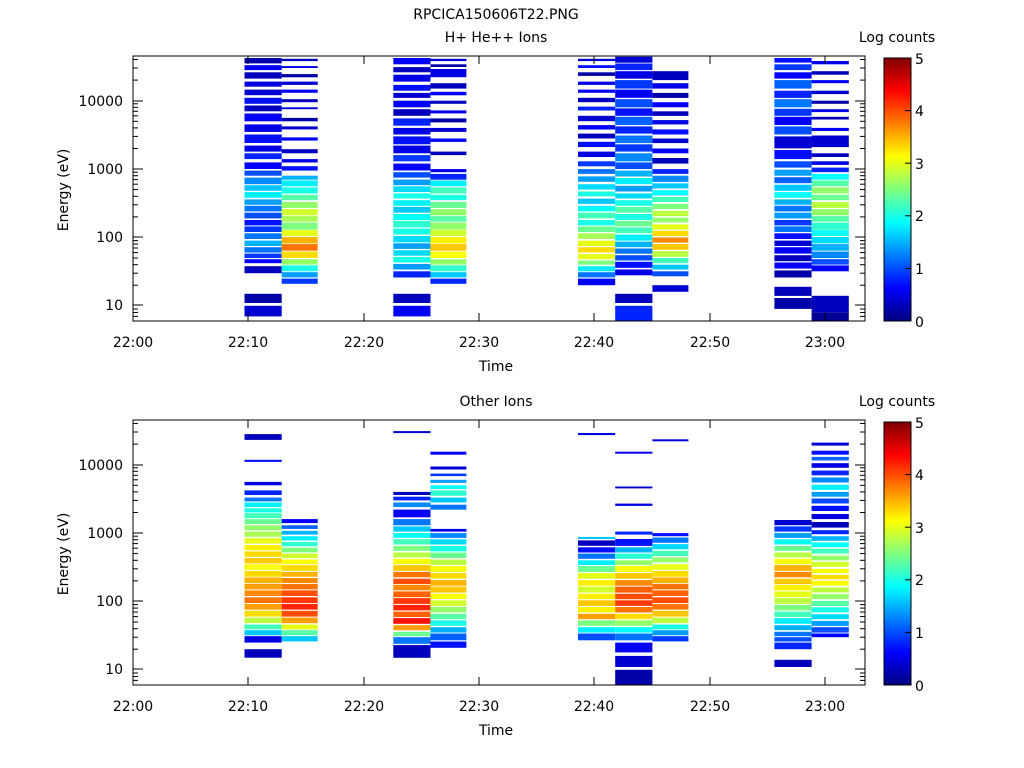 Image resolution: width=1024 pixels, height=768 pixels. Describe the element at coordinates (100, 466) in the screenshot. I see `y-tick-label: 10000` at that location.